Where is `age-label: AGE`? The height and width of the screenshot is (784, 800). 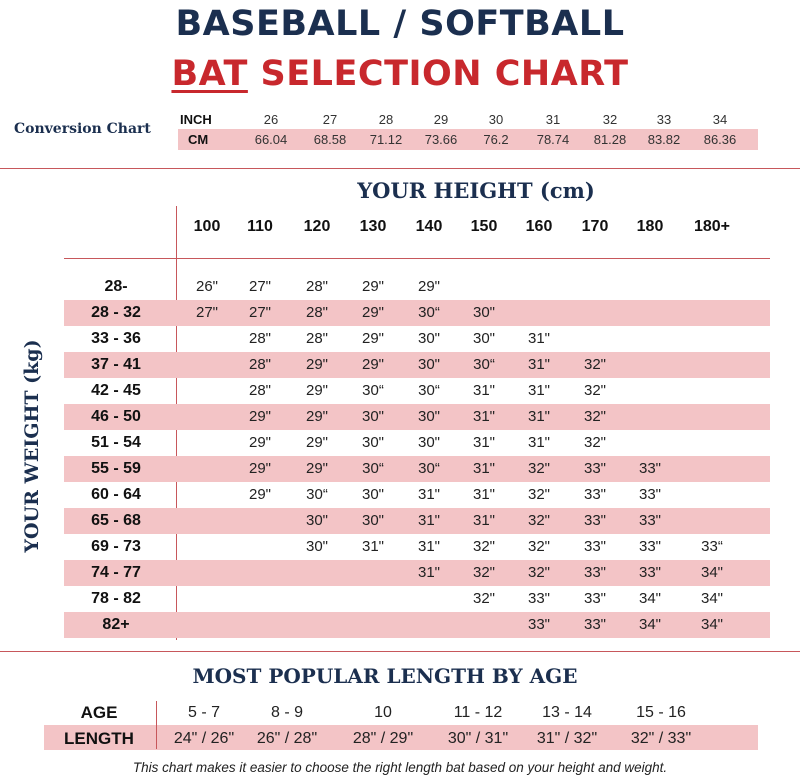
age-label: AGE is located at coordinates (99, 712).